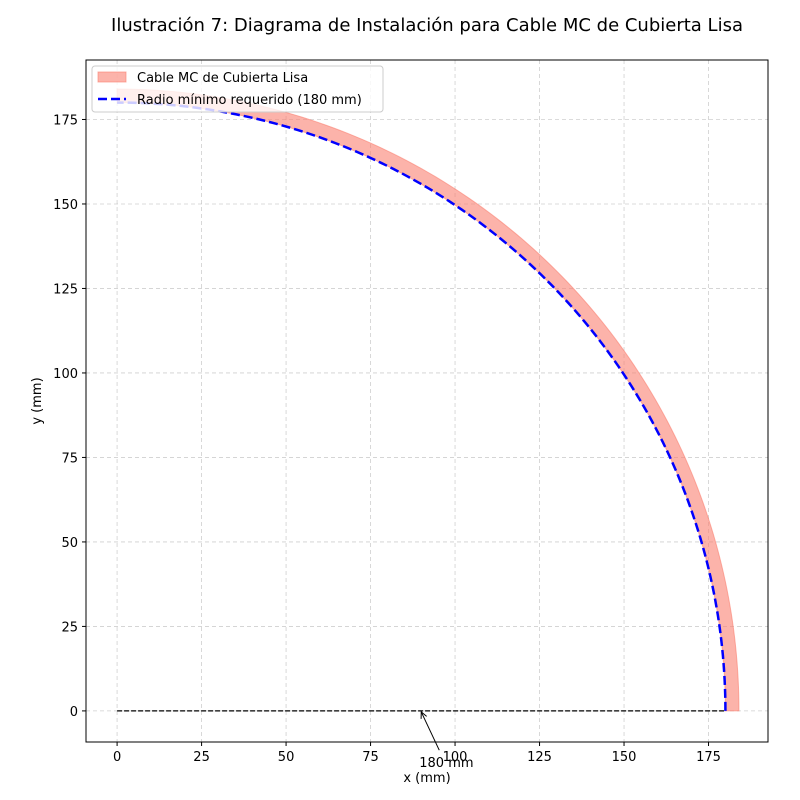 The height and width of the screenshot is (800, 800). What do you see at coordinates (117, 757) in the screenshot?
I see `x-tick-label: 0` at bounding box center [117, 757].